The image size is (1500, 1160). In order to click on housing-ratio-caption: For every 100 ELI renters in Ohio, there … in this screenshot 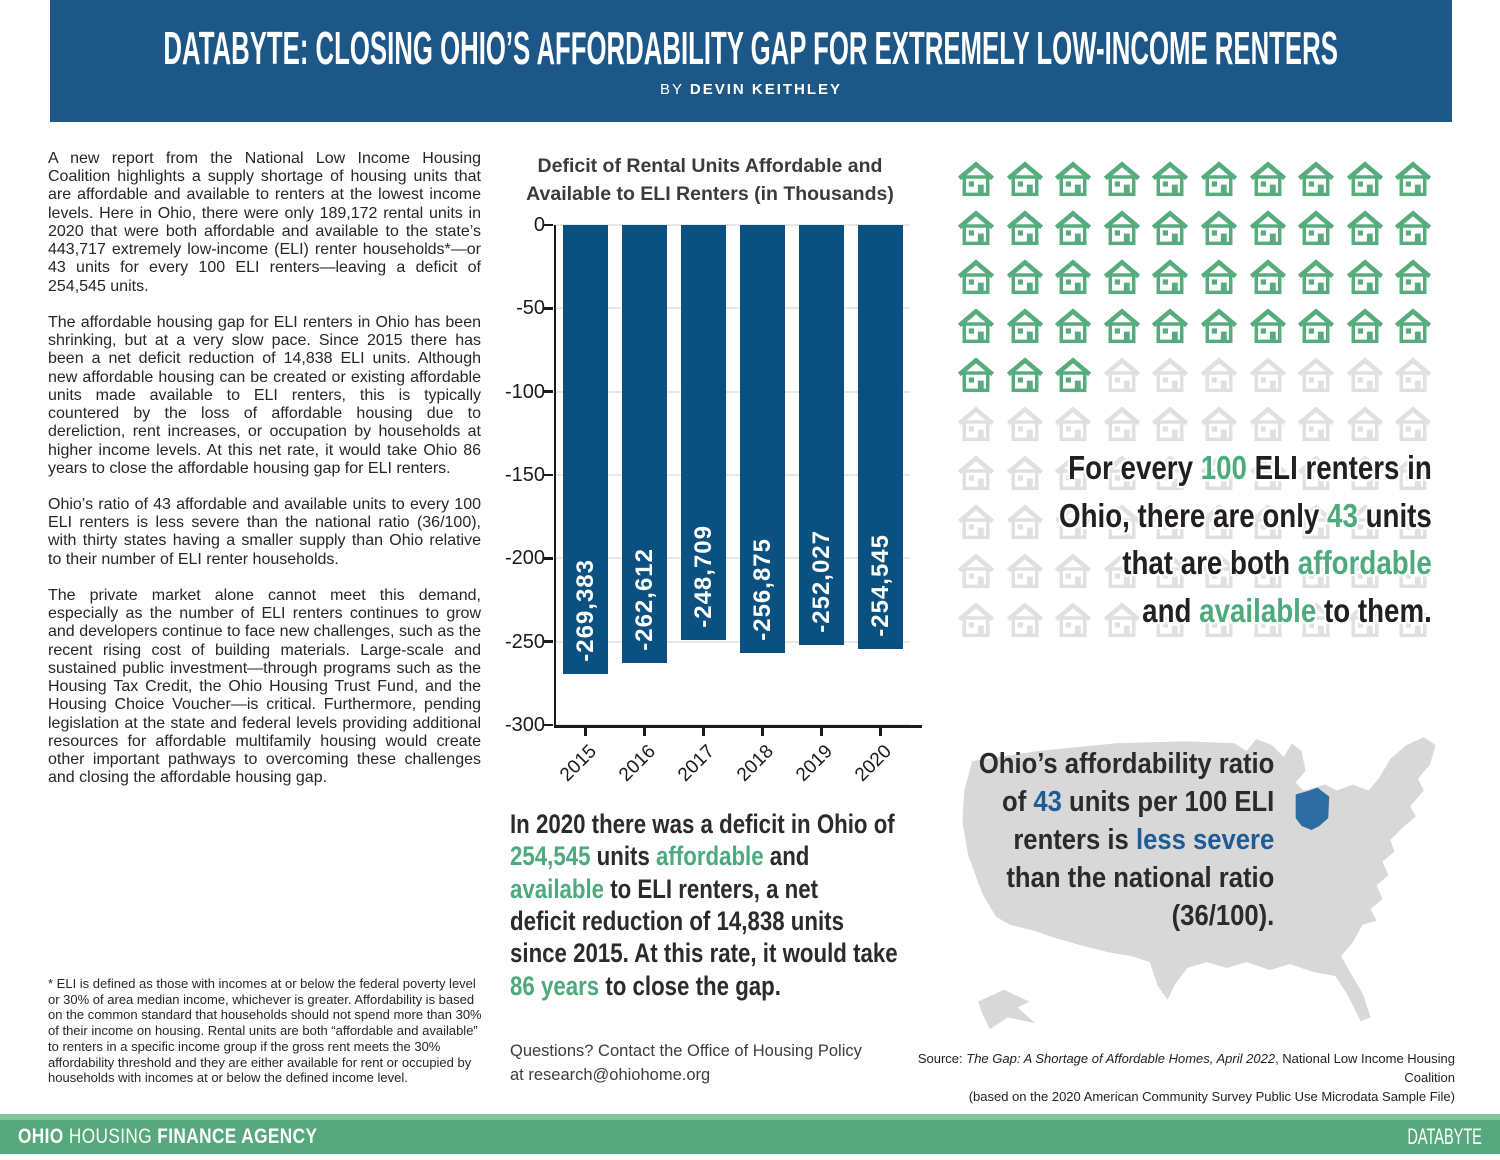, I will do `click(1245, 539)`.